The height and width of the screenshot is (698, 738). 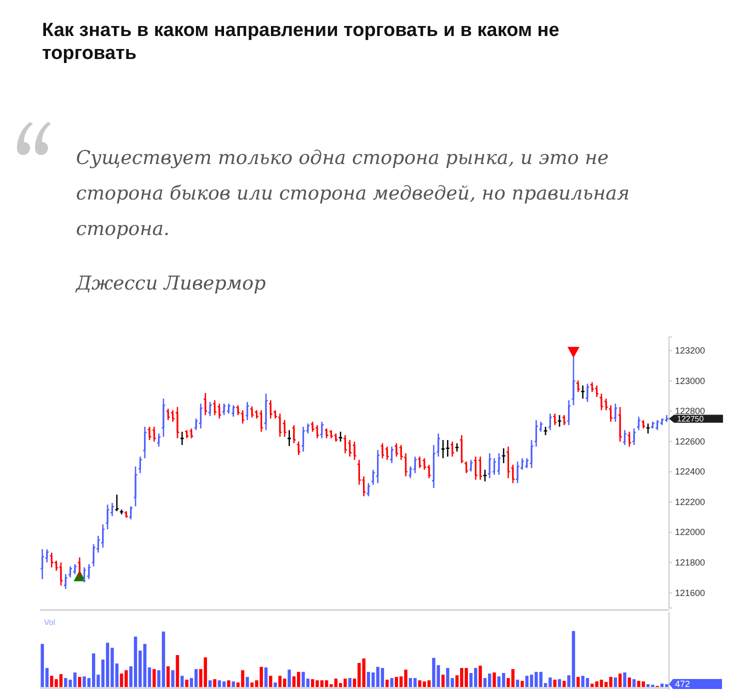 What do you see at coordinates (690, 562) in the screenshot?
I see `y-tick-label: 121800` at bounding box center [690, 562].